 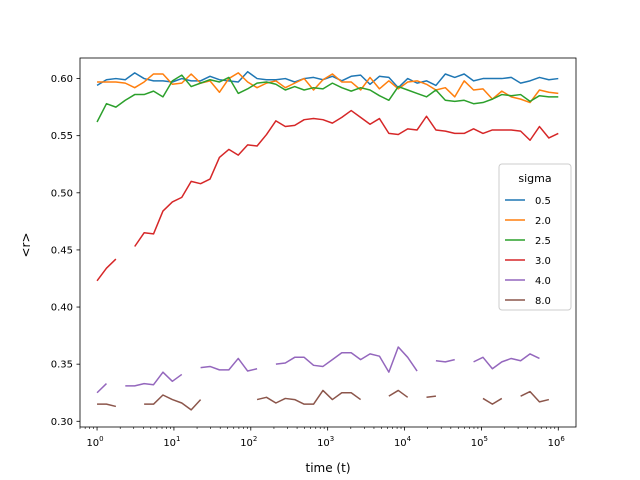 I want to click on x-tick-label: 10², so click(x=248, y=442).